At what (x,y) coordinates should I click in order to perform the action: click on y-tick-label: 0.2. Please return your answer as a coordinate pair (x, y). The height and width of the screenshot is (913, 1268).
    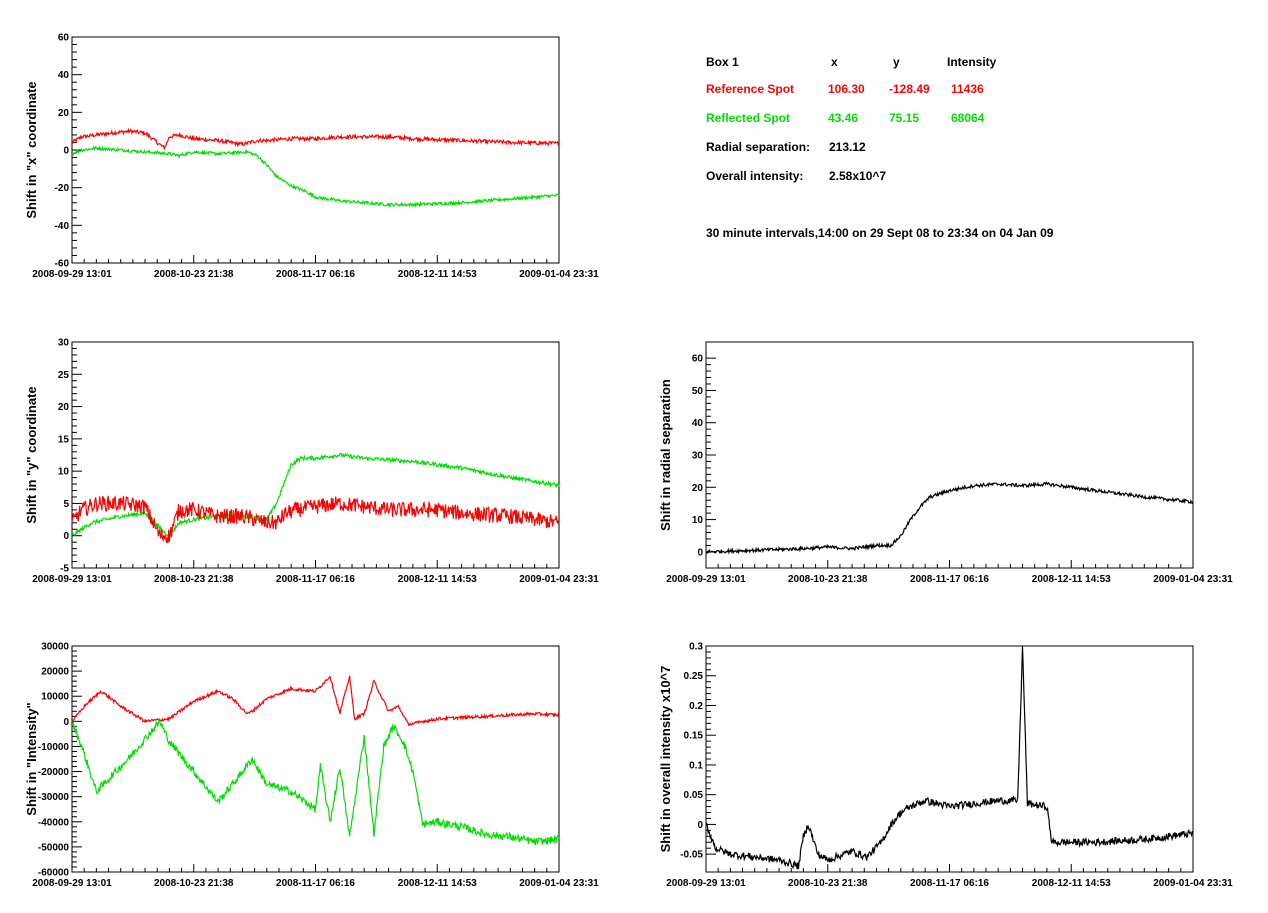
    Looking at the image, I should click on (696, 706).